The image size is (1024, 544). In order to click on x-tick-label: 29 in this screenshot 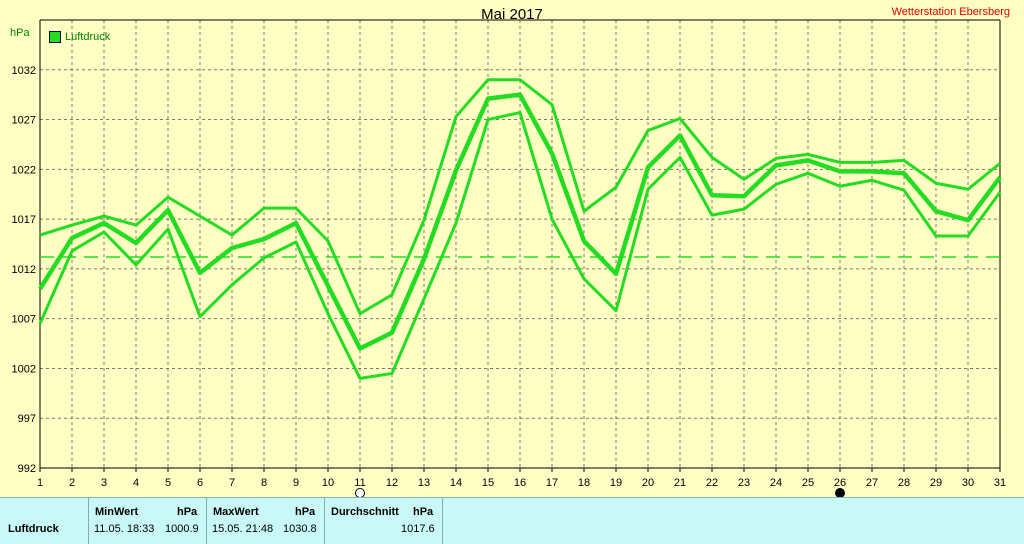, I will do `click(936, 483)`.